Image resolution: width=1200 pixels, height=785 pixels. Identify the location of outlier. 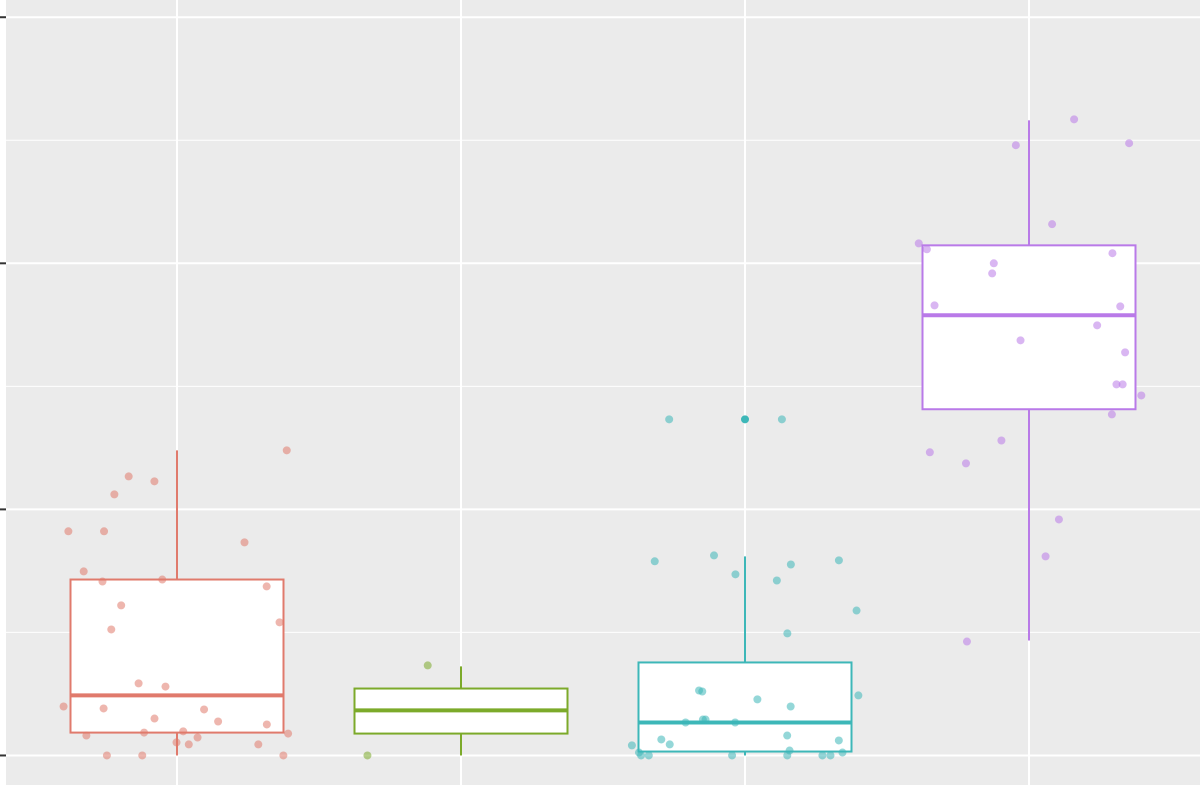
(745, 419).